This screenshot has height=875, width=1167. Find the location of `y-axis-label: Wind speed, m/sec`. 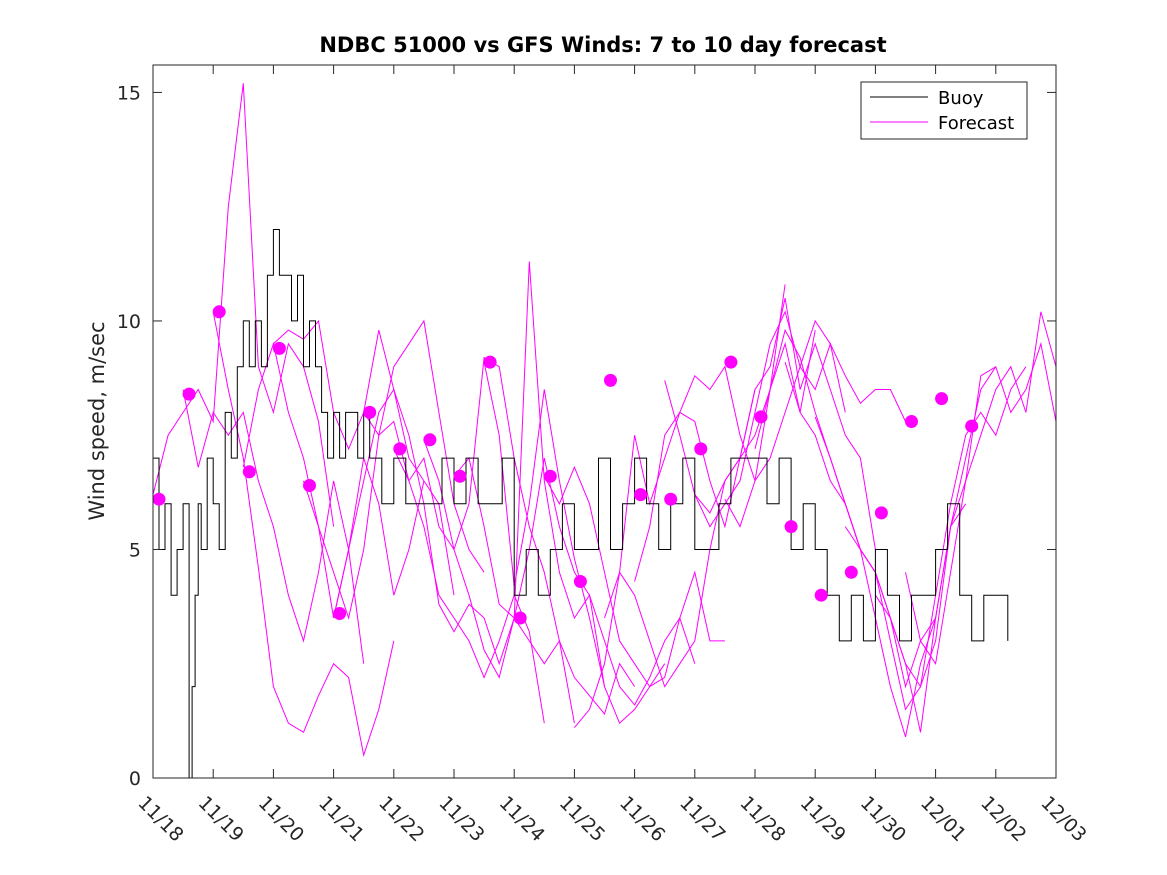

y-axis-label: Wind speed, m/sec is located at coordinates (97, 420).